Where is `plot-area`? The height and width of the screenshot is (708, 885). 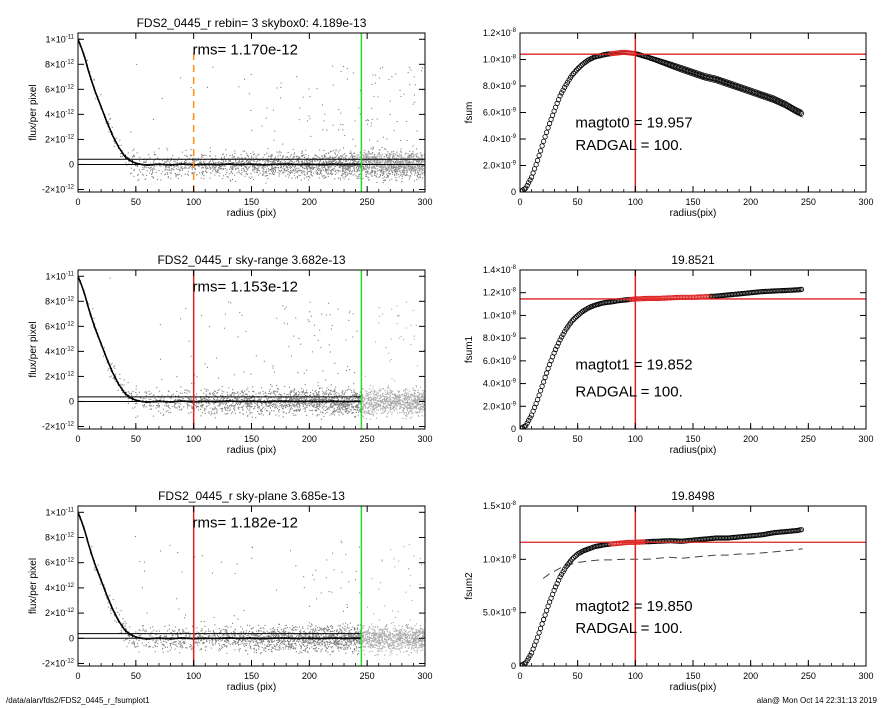 plot-area is located at coordinates (662, 120).